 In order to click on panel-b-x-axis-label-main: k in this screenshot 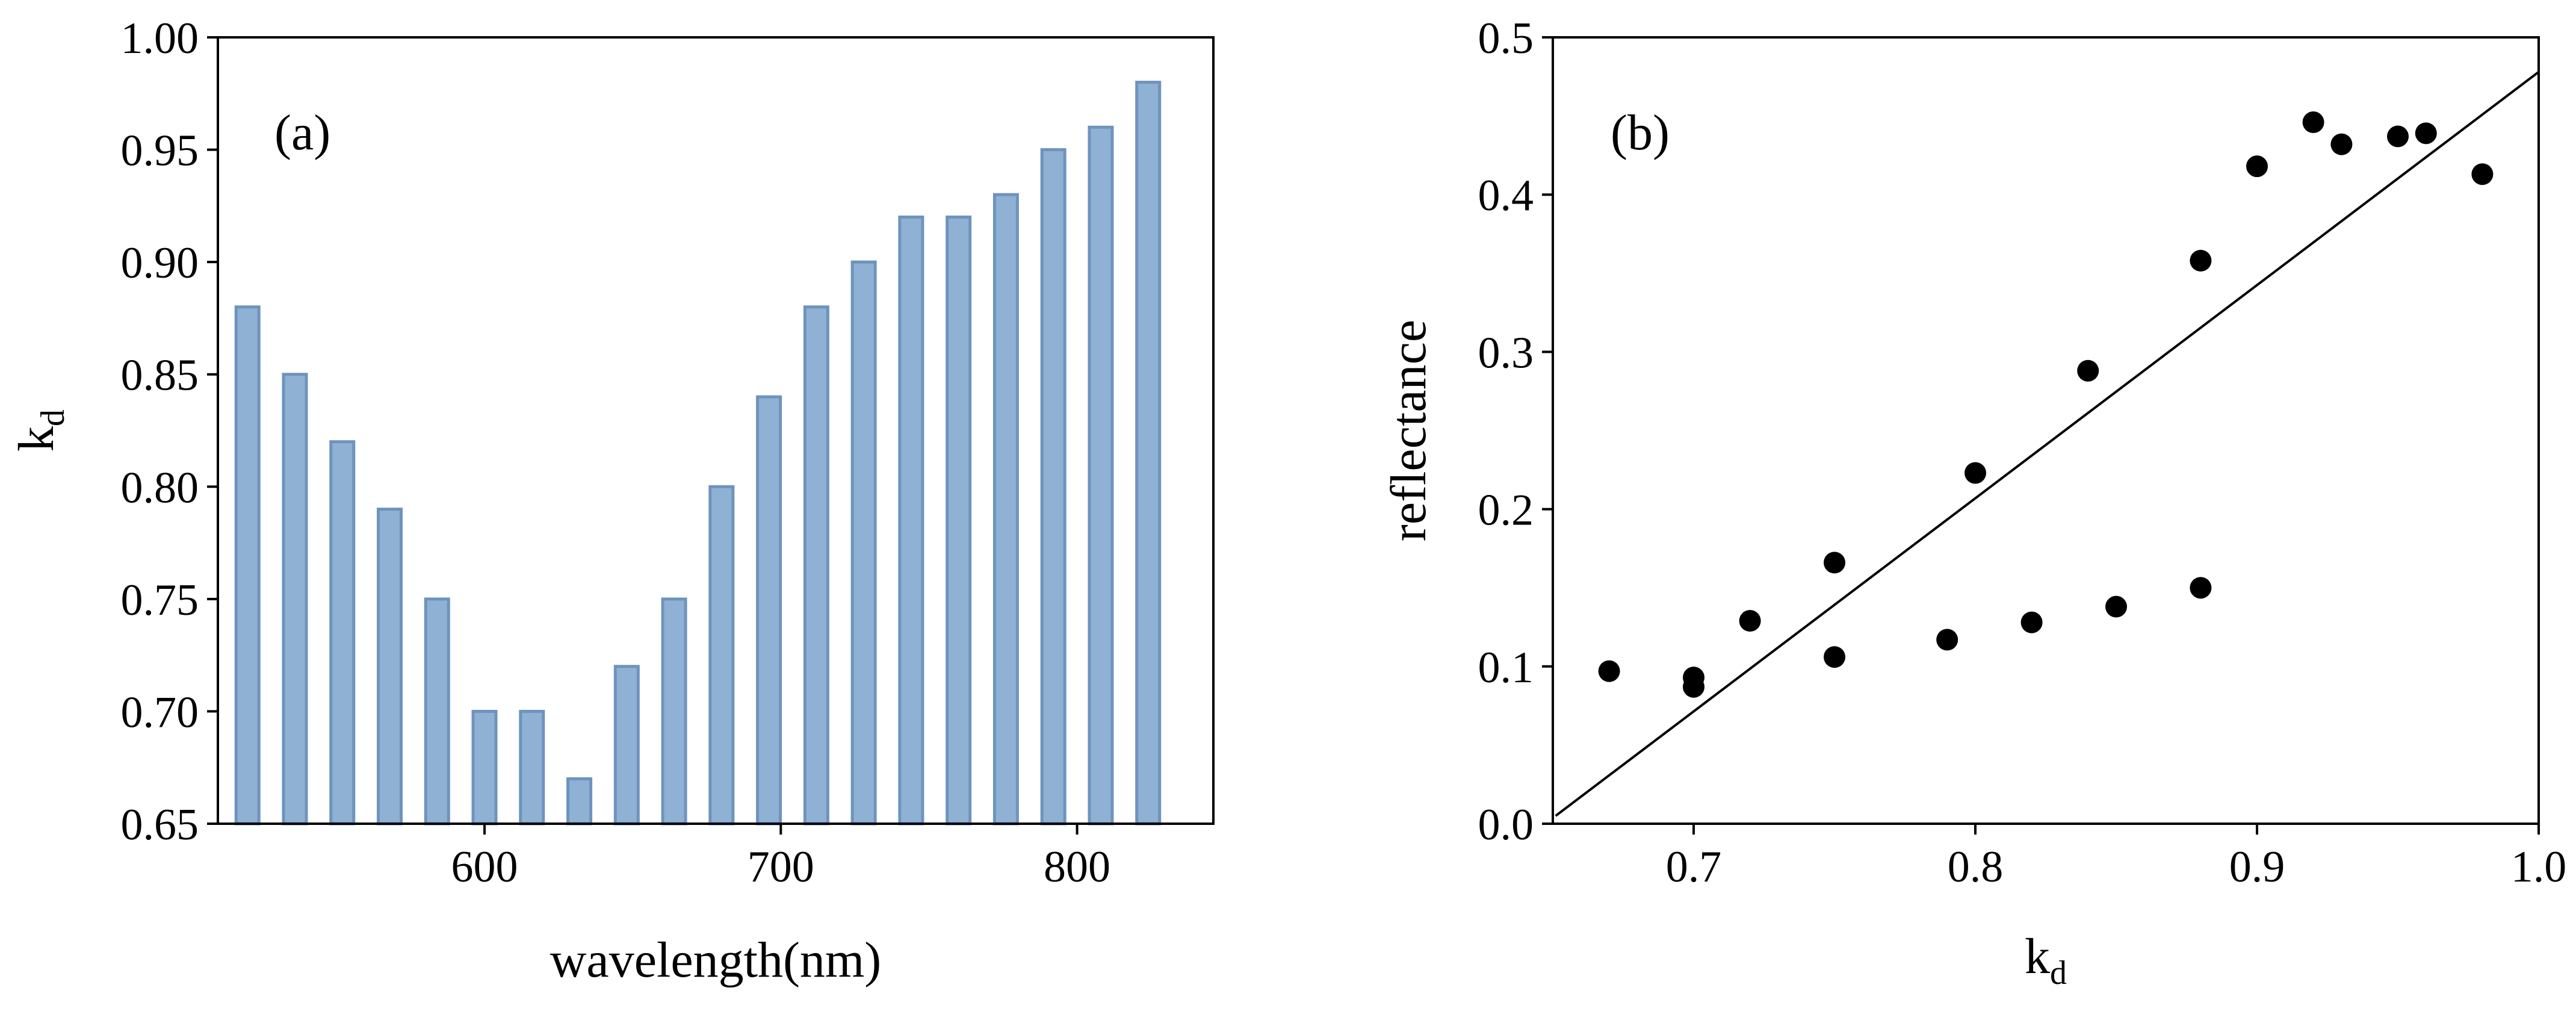, I will do `click(2038, 956)`.